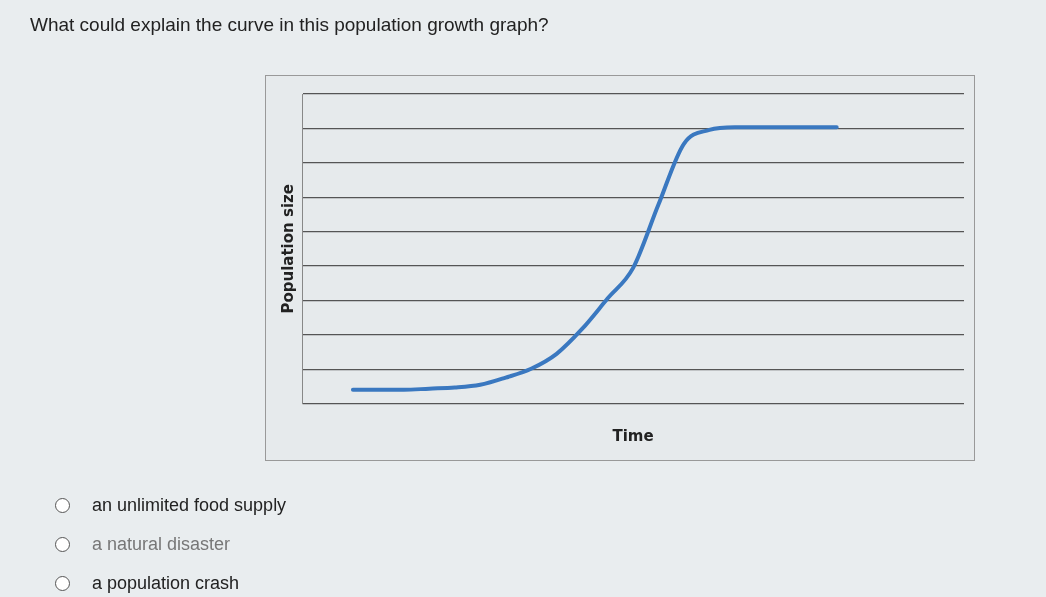  Describe the element at coordinates (189, 505) in the screenshot. I see `text: an unlimited food supply` at that location.